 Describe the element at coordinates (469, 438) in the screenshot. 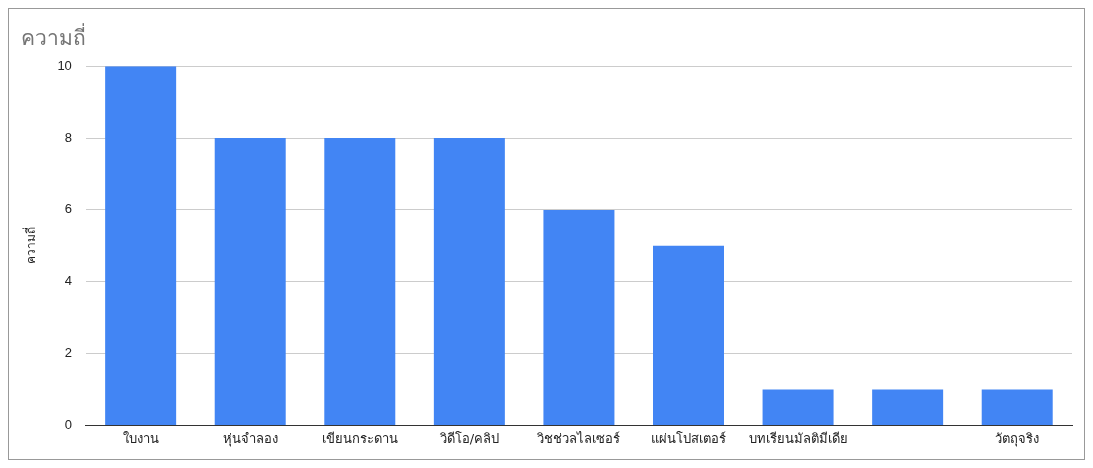

I see `x-tick-label: วิดีโอ/คลิป` at that location.